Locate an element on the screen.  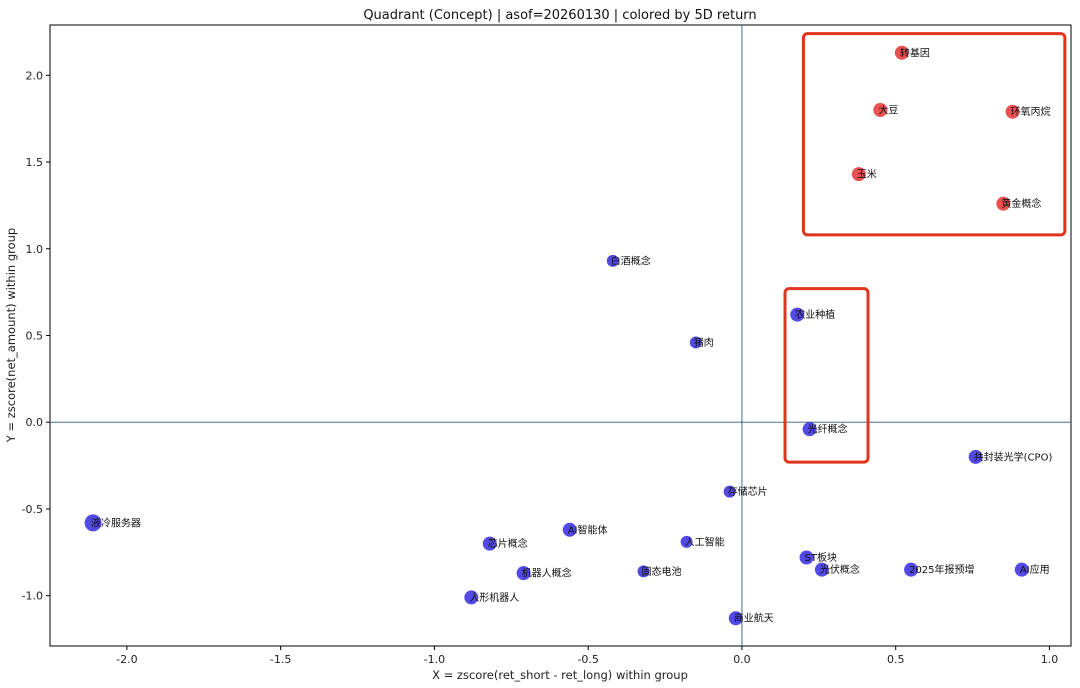
point-label: 光伏概念 is located at coordinates (840, 569).